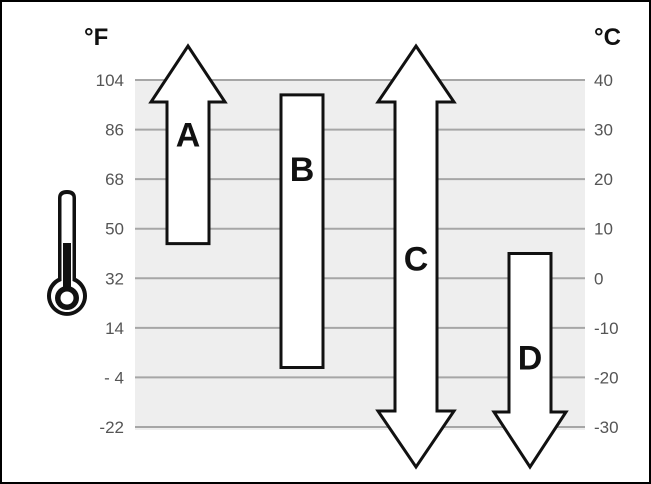 This screenshot has height=484, width=651. I want to click on celsius-tick-label: -10, so click(606, 328).